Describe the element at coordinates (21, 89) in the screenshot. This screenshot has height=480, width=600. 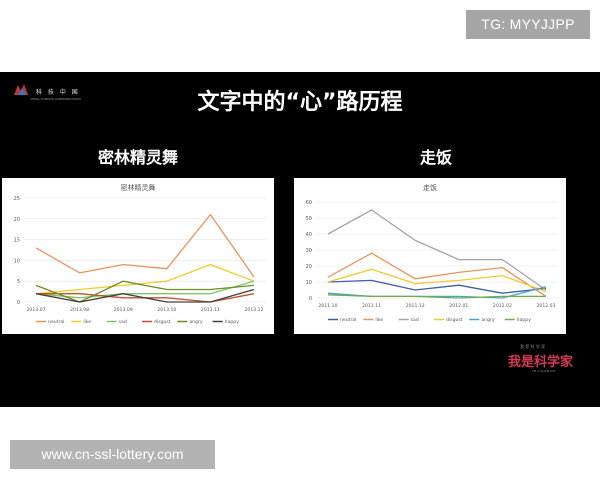
I see `logo-left-mark-icon` at that location.